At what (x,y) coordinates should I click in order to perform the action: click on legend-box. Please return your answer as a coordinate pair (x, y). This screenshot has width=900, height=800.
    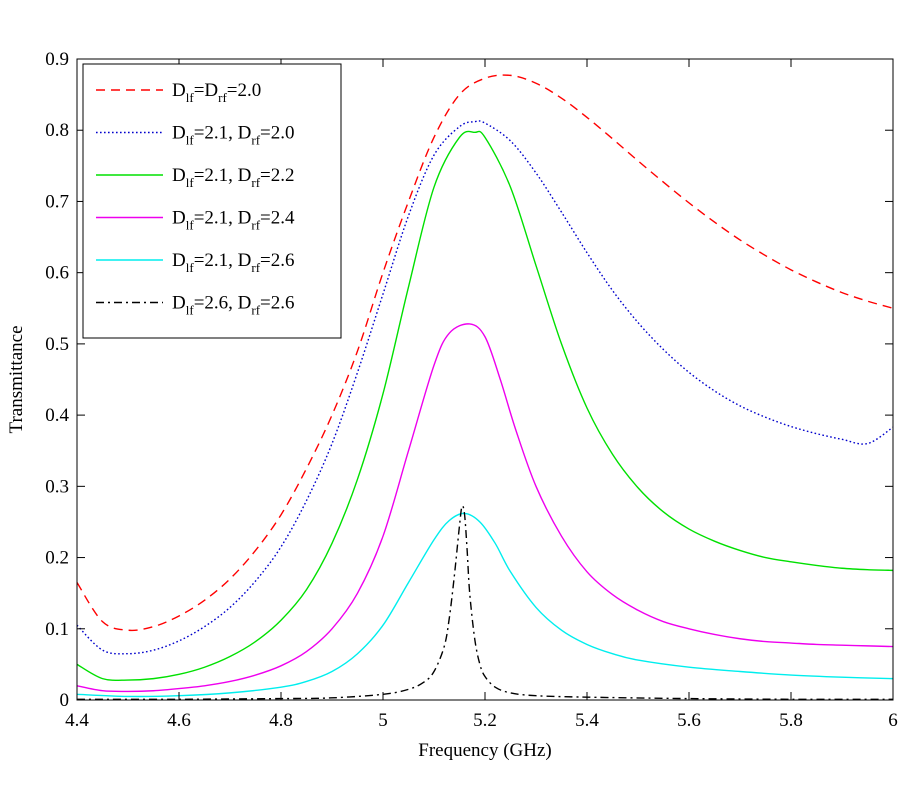
    Looking at the image, I should click on (212, 201).